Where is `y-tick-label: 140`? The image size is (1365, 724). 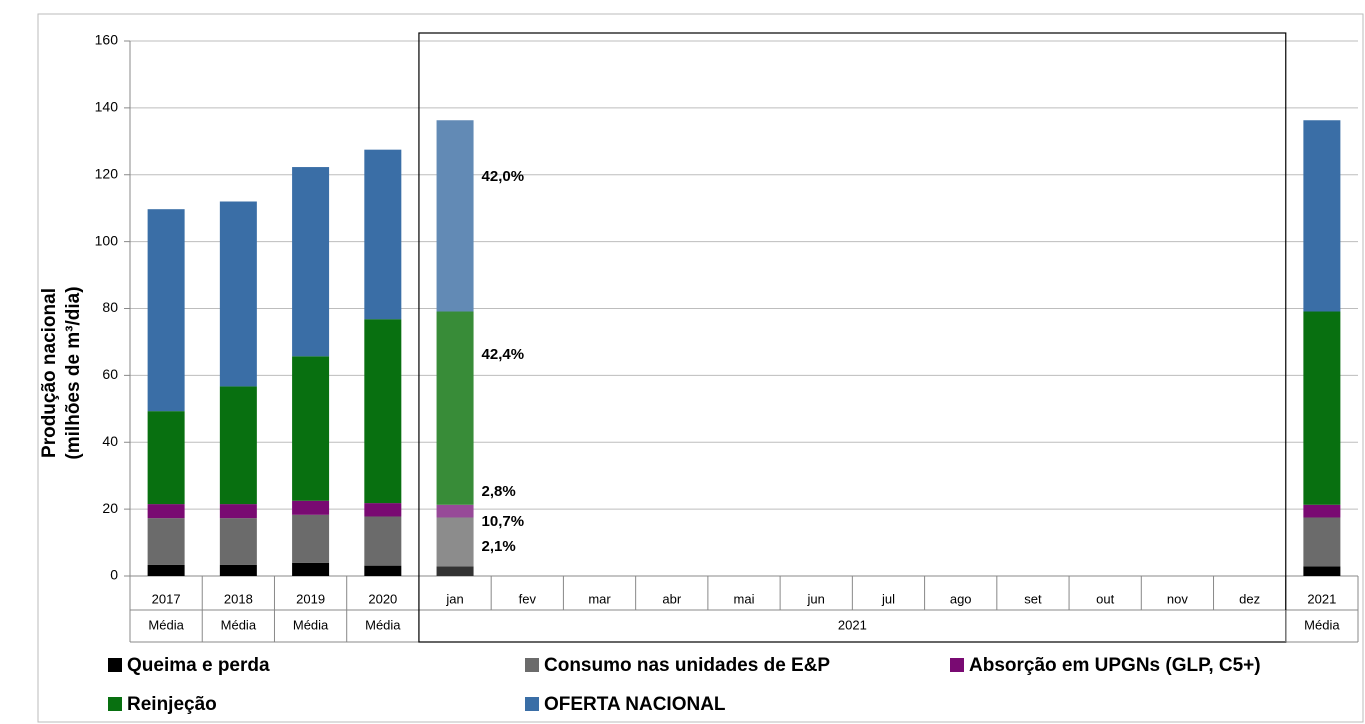
y-tick-label: 140 is located at coordinates (107, 107).